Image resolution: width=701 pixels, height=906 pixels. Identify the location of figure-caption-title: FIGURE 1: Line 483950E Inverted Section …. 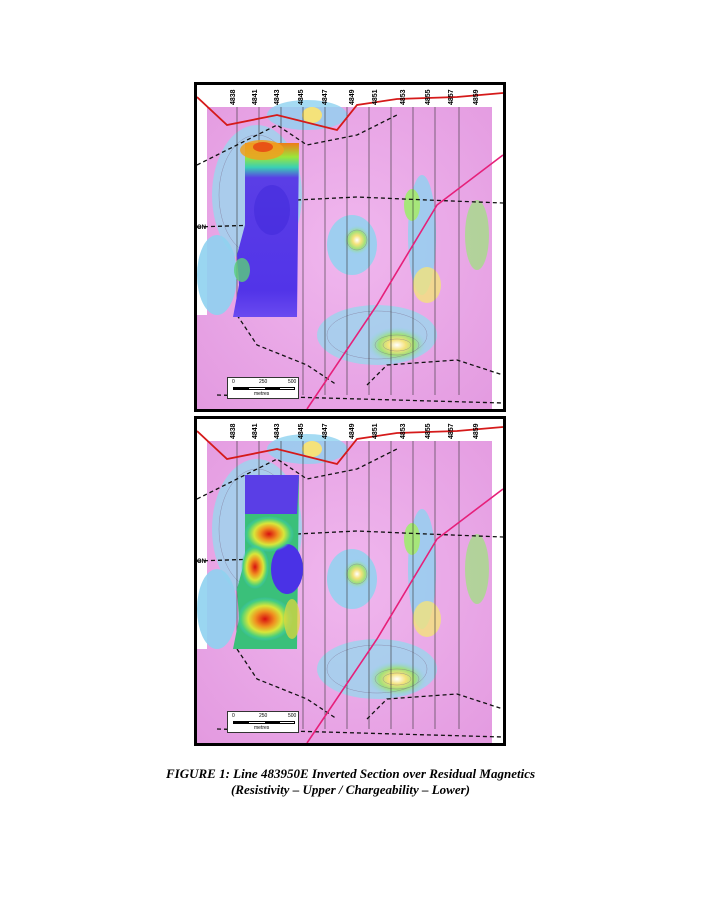
(350, 773).